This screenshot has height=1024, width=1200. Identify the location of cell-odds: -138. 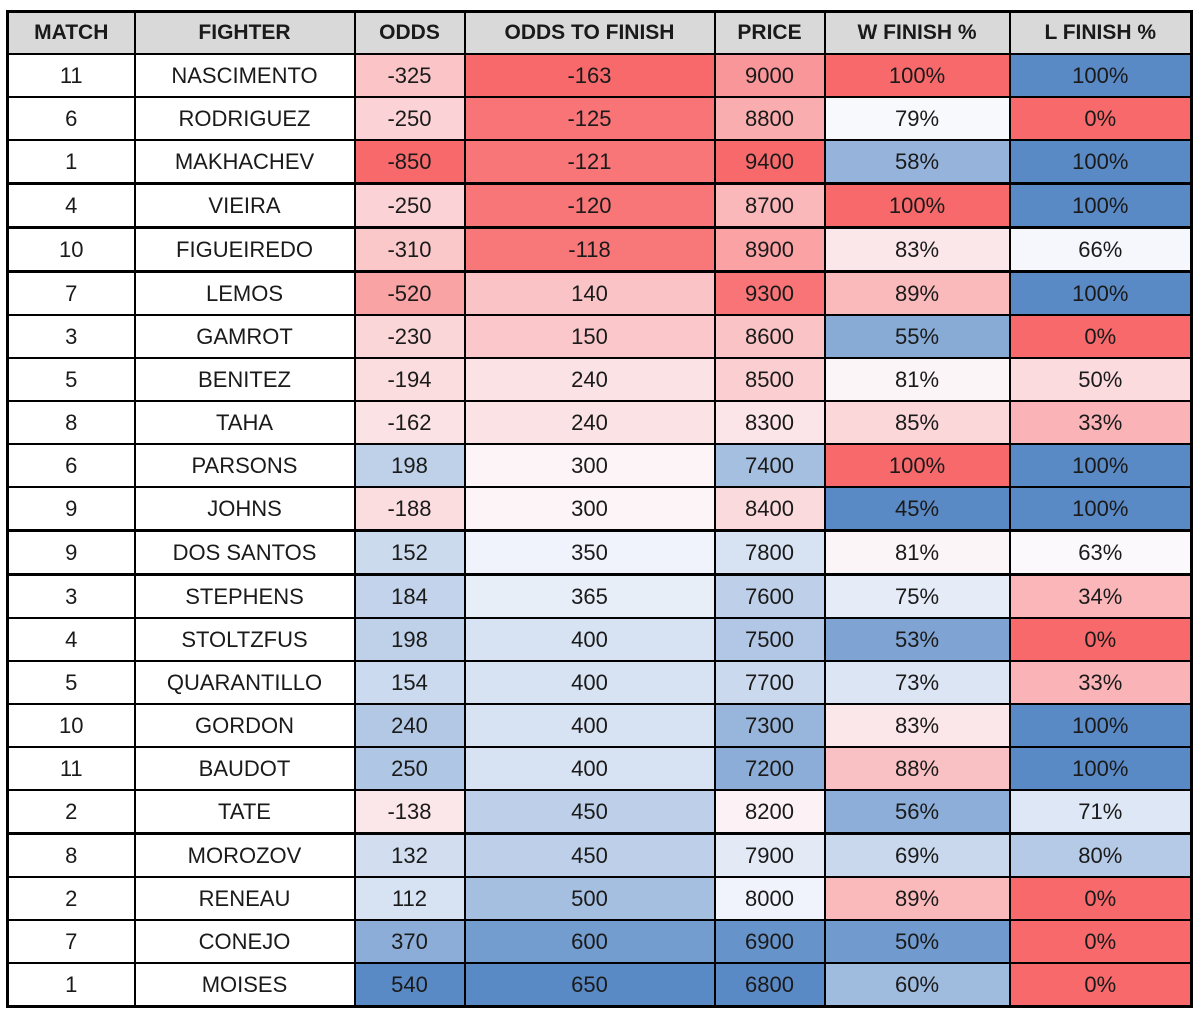
(409, 812).